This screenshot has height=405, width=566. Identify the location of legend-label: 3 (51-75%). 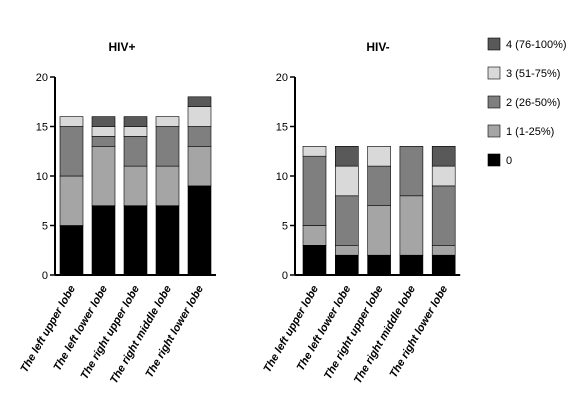
(533, 74).